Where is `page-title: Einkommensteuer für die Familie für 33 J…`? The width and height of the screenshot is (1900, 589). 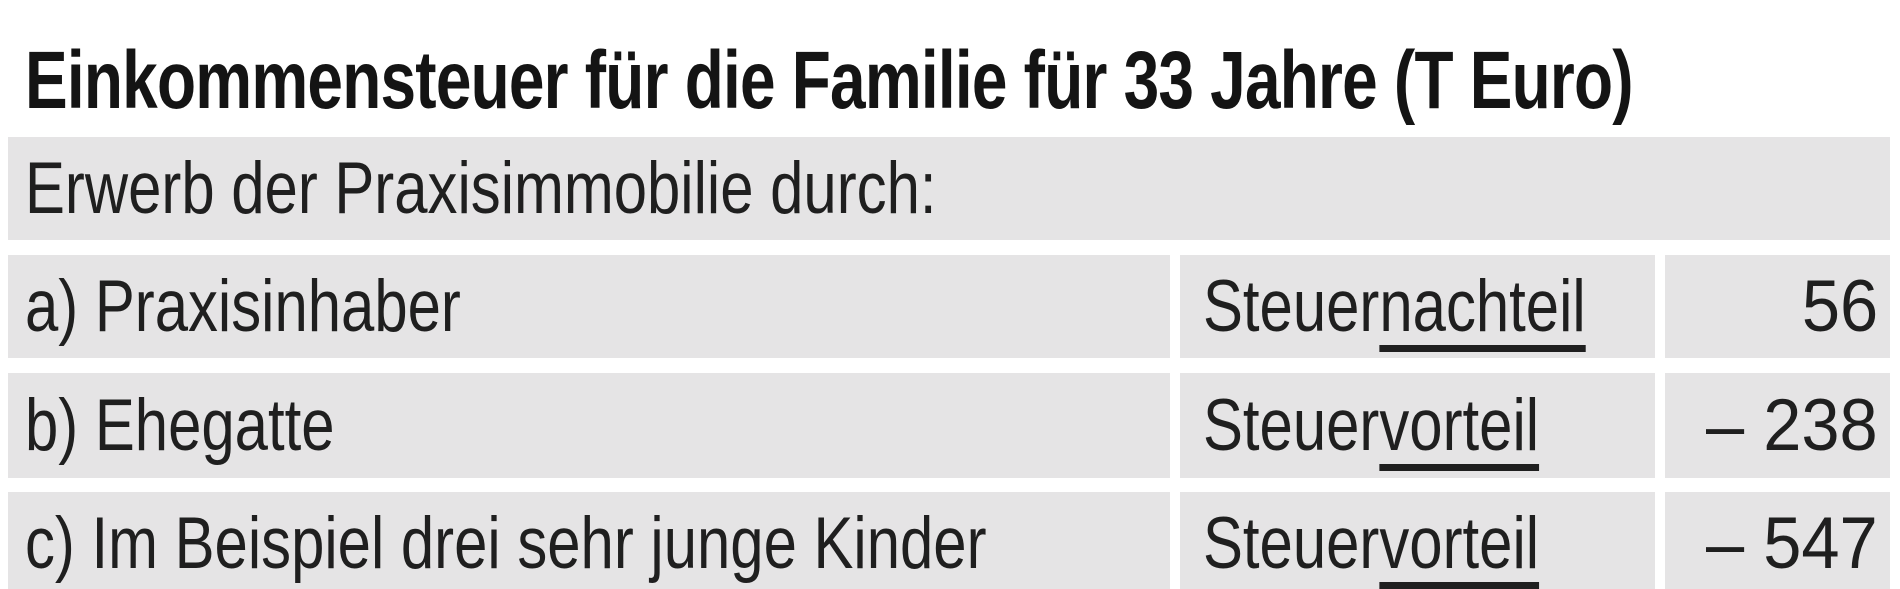
page-title: Einkommensteuer für die Familie für 33 J… is located at coordinates (829, 80).